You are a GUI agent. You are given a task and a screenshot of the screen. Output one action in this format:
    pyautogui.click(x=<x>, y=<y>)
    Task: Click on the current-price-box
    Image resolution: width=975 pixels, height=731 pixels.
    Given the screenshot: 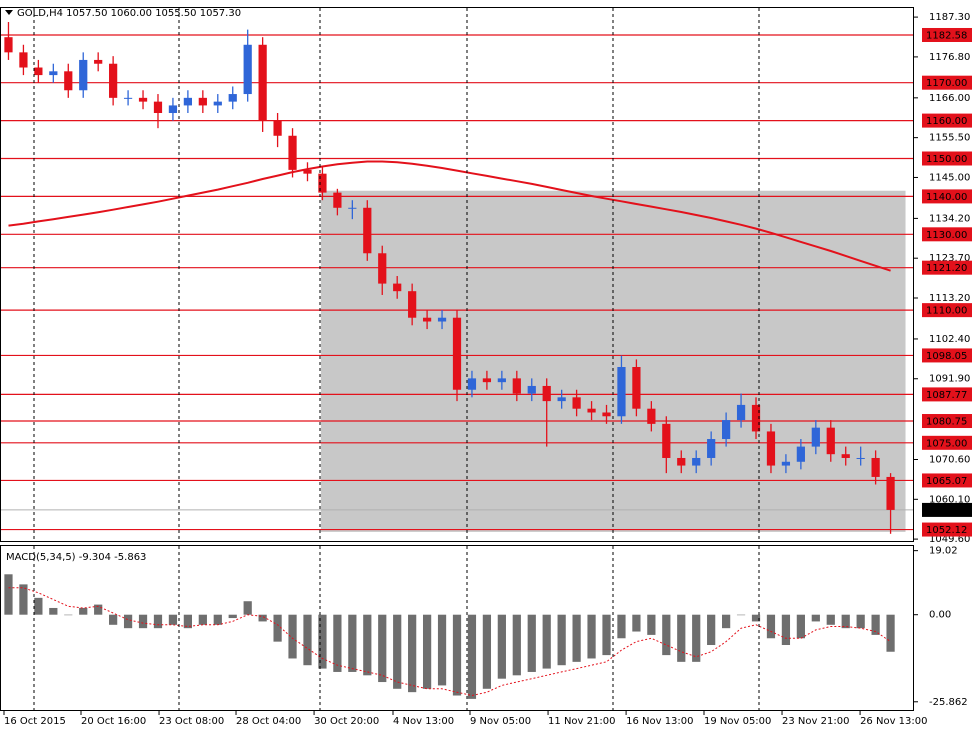 What is the action you would take?
    pyautogui.click(x=947, y=509)
    